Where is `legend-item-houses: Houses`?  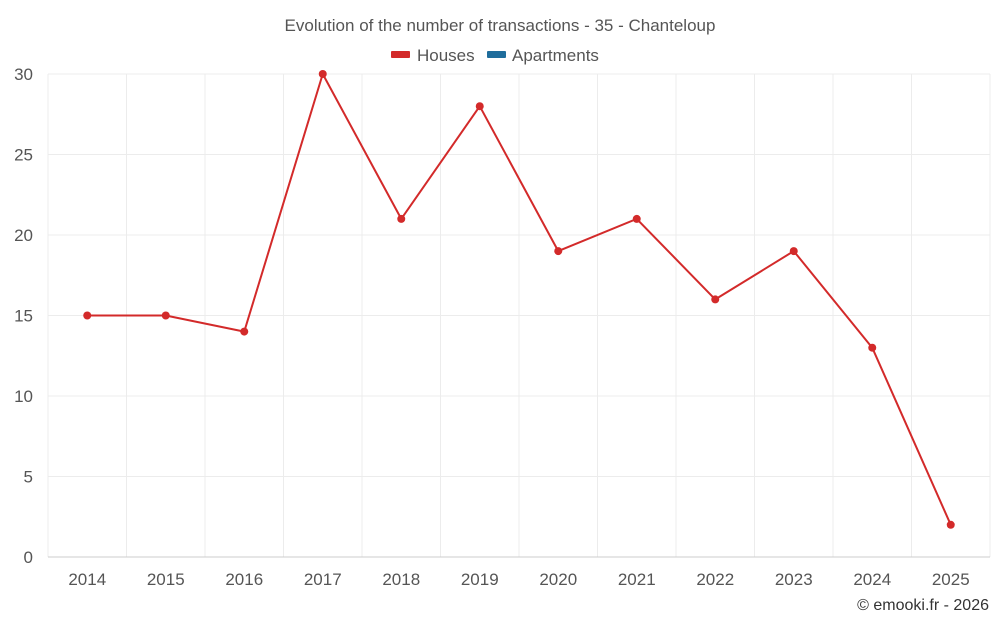
legend-item-houses: Houses is located at coordinates (433, 55).